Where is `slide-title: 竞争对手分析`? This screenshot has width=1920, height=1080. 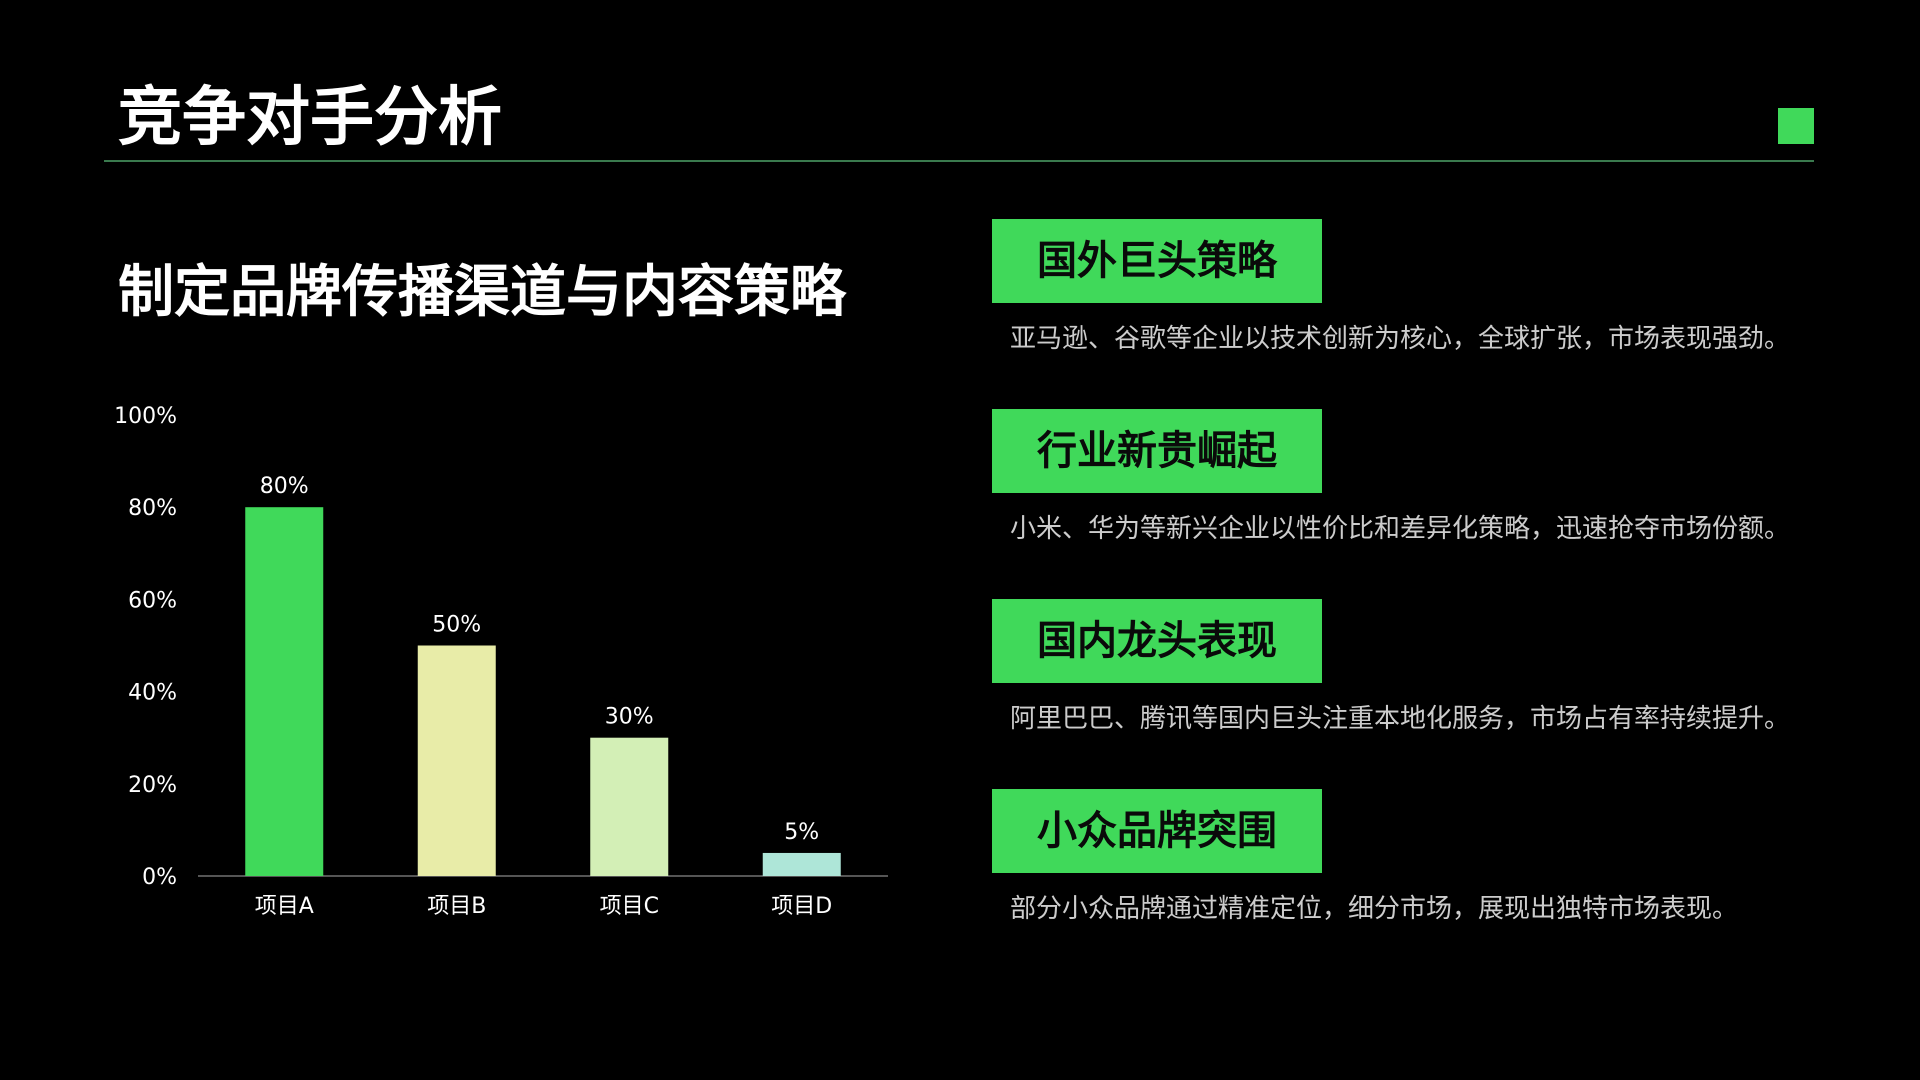 slide-title: 竞争对手分析 is located at coordinates (310, 118).